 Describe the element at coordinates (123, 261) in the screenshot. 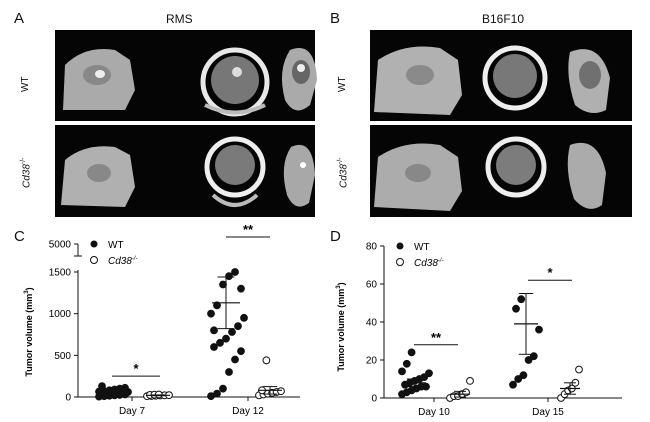

I see `chart-c-legend-cd38-label: Cd38-/-` at that location.